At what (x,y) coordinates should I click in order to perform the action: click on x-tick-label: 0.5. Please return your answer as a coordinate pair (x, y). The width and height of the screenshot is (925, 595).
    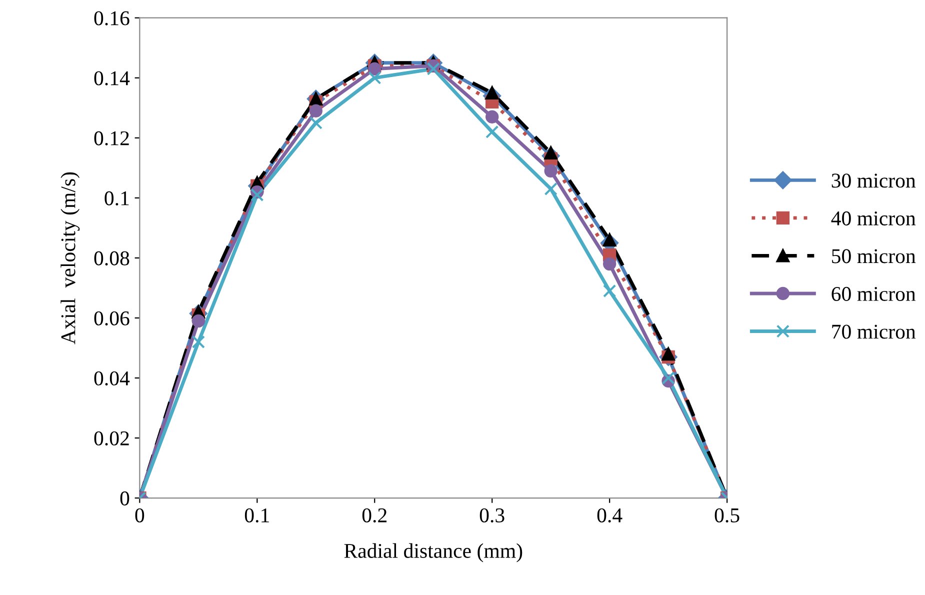
    Looking at the image, I should click on (727, 515).